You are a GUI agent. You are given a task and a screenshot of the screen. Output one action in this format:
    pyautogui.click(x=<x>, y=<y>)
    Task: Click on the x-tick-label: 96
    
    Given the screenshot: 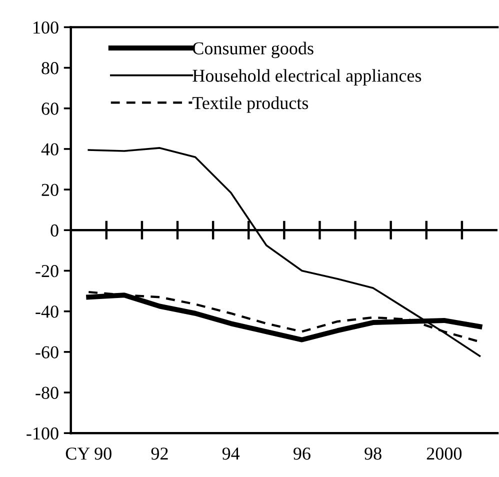 What is the action you would take?
    pyautogui.click(x=302, y=454)
    